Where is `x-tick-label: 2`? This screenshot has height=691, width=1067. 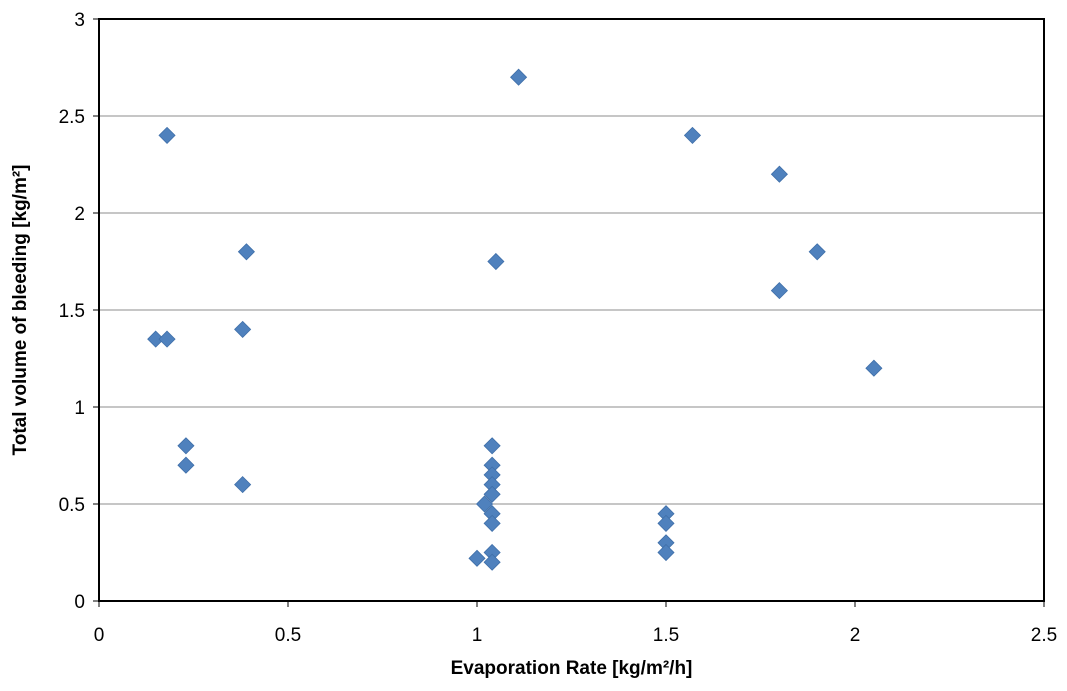 x-tick-label: 2 is located at coordinates (855, 635).